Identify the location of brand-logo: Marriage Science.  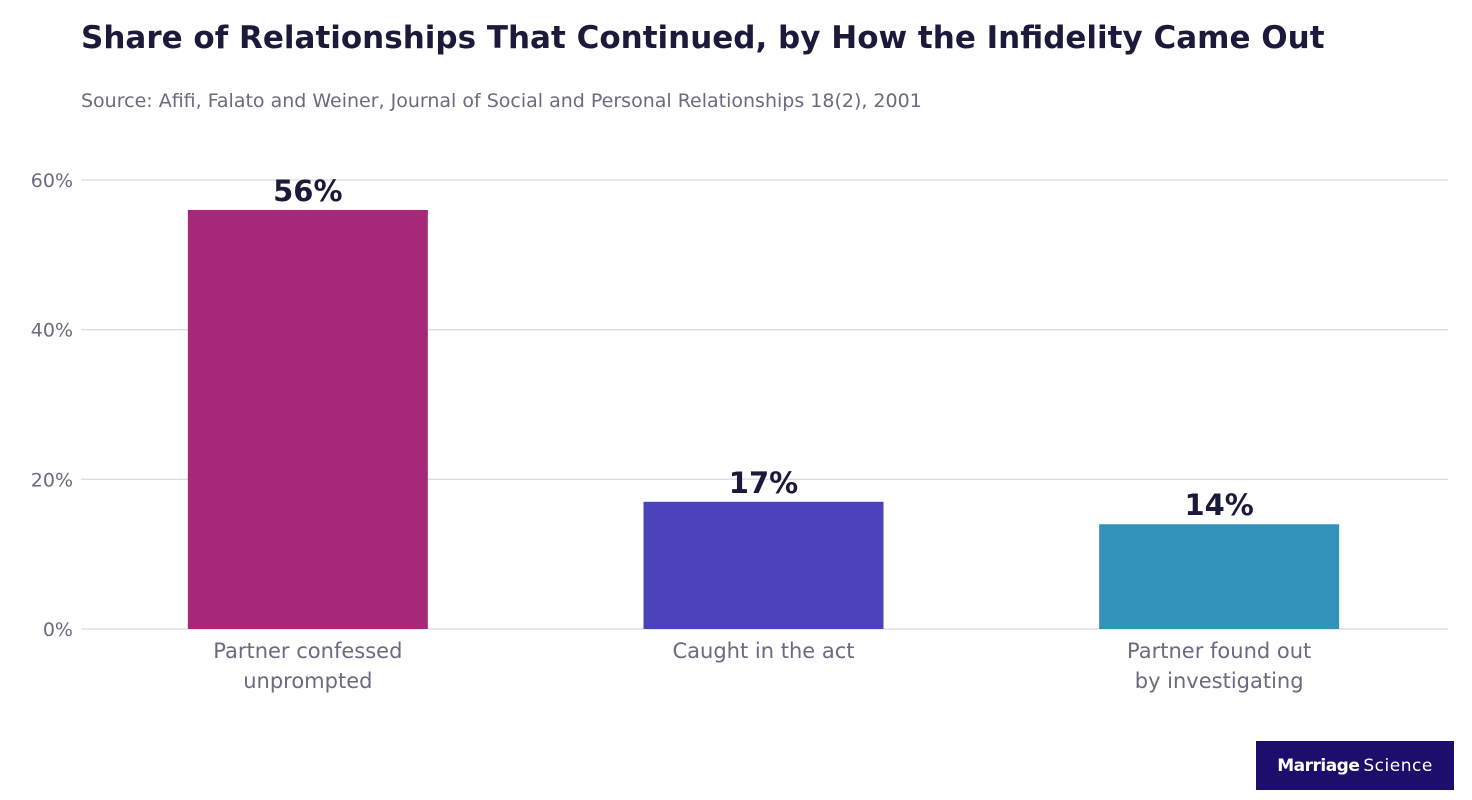
(1355, 765).